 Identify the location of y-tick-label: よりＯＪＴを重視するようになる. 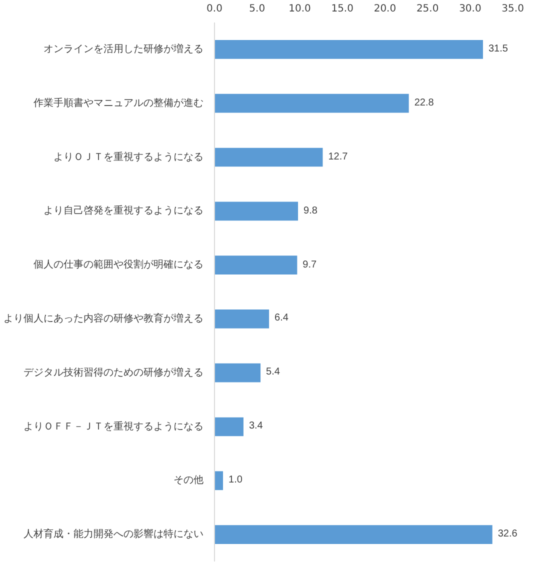
(129, 156).